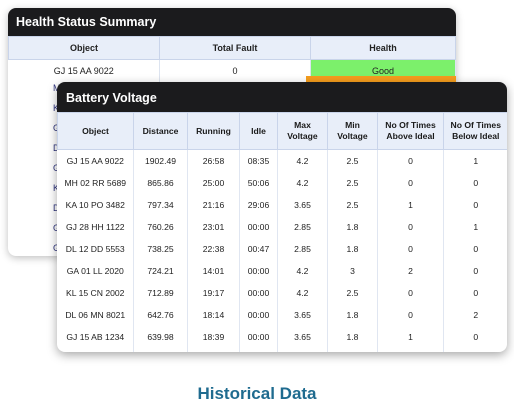 This screenshot has height=407, width=514. I want to click on col-idle: Idle, so click(258, 131).